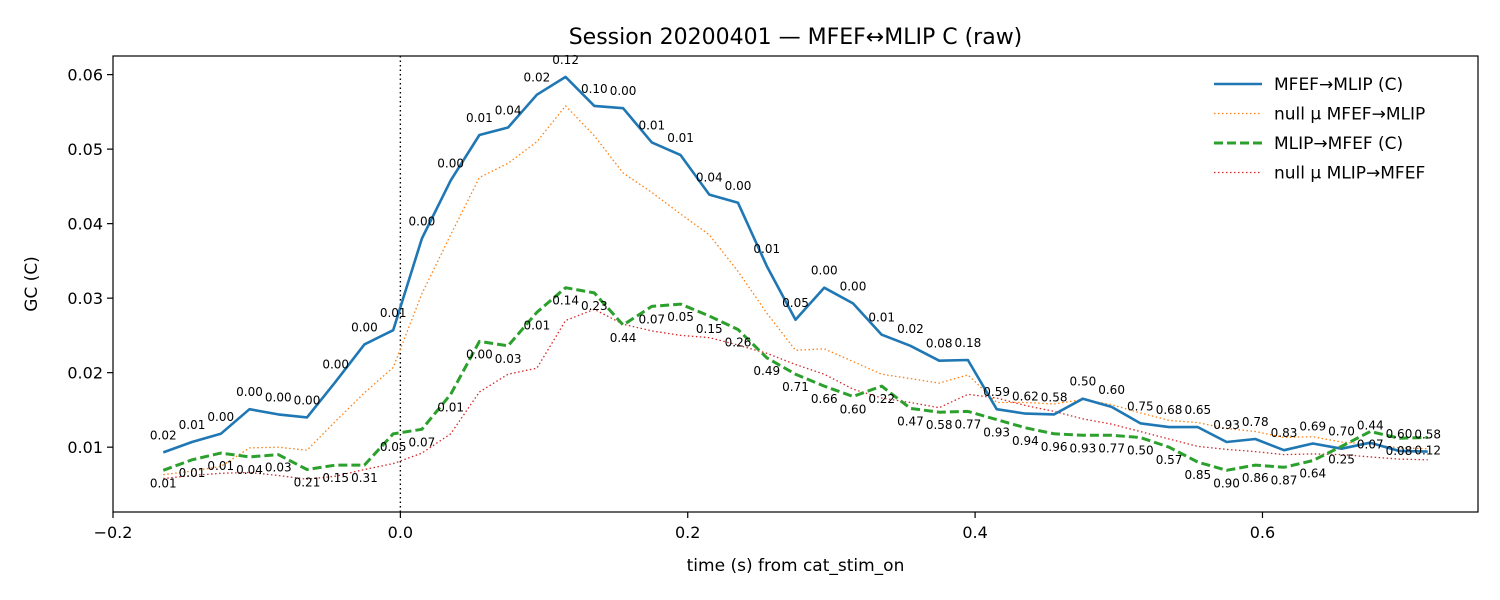 This screenshot has height=600, width=1500. What do you see at coordinates (1197, 410) in the screenshot?
I see `p-value-label: 0.65` at bounding box center [1197, 410].